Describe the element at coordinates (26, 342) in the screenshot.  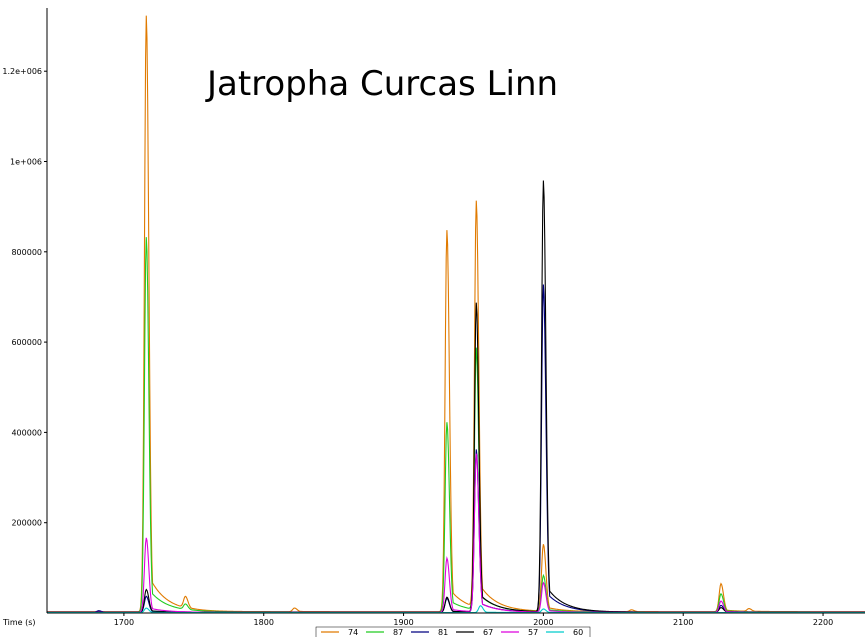
I see `y-tick-label: 600000` at that location.